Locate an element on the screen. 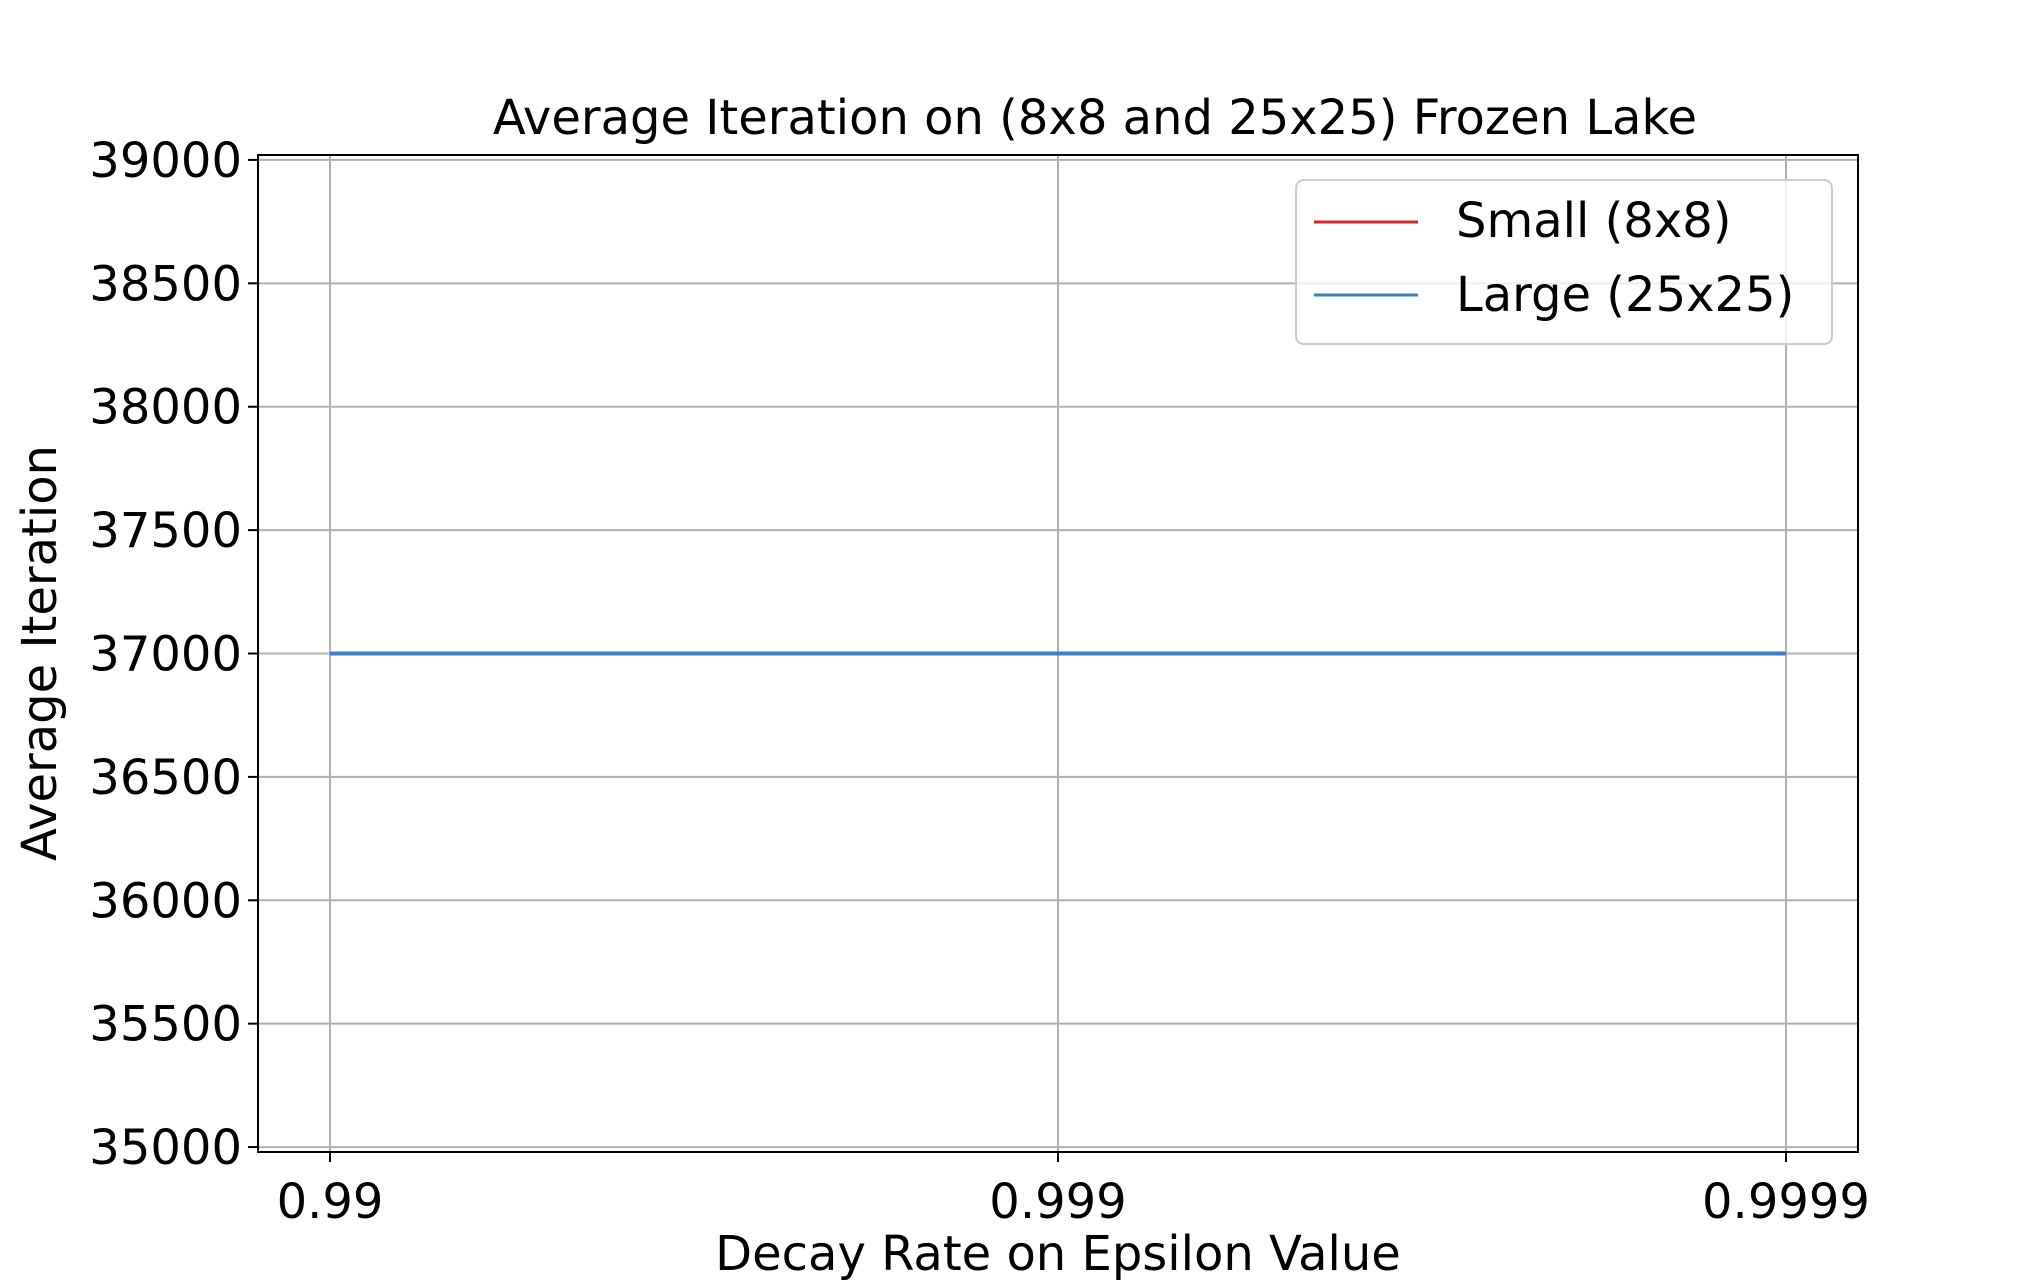 Image resolution: width=2039 pixels, height=1280 pixels. legend-label-large: Large (25x25) is located at coordinates (1625, 295).